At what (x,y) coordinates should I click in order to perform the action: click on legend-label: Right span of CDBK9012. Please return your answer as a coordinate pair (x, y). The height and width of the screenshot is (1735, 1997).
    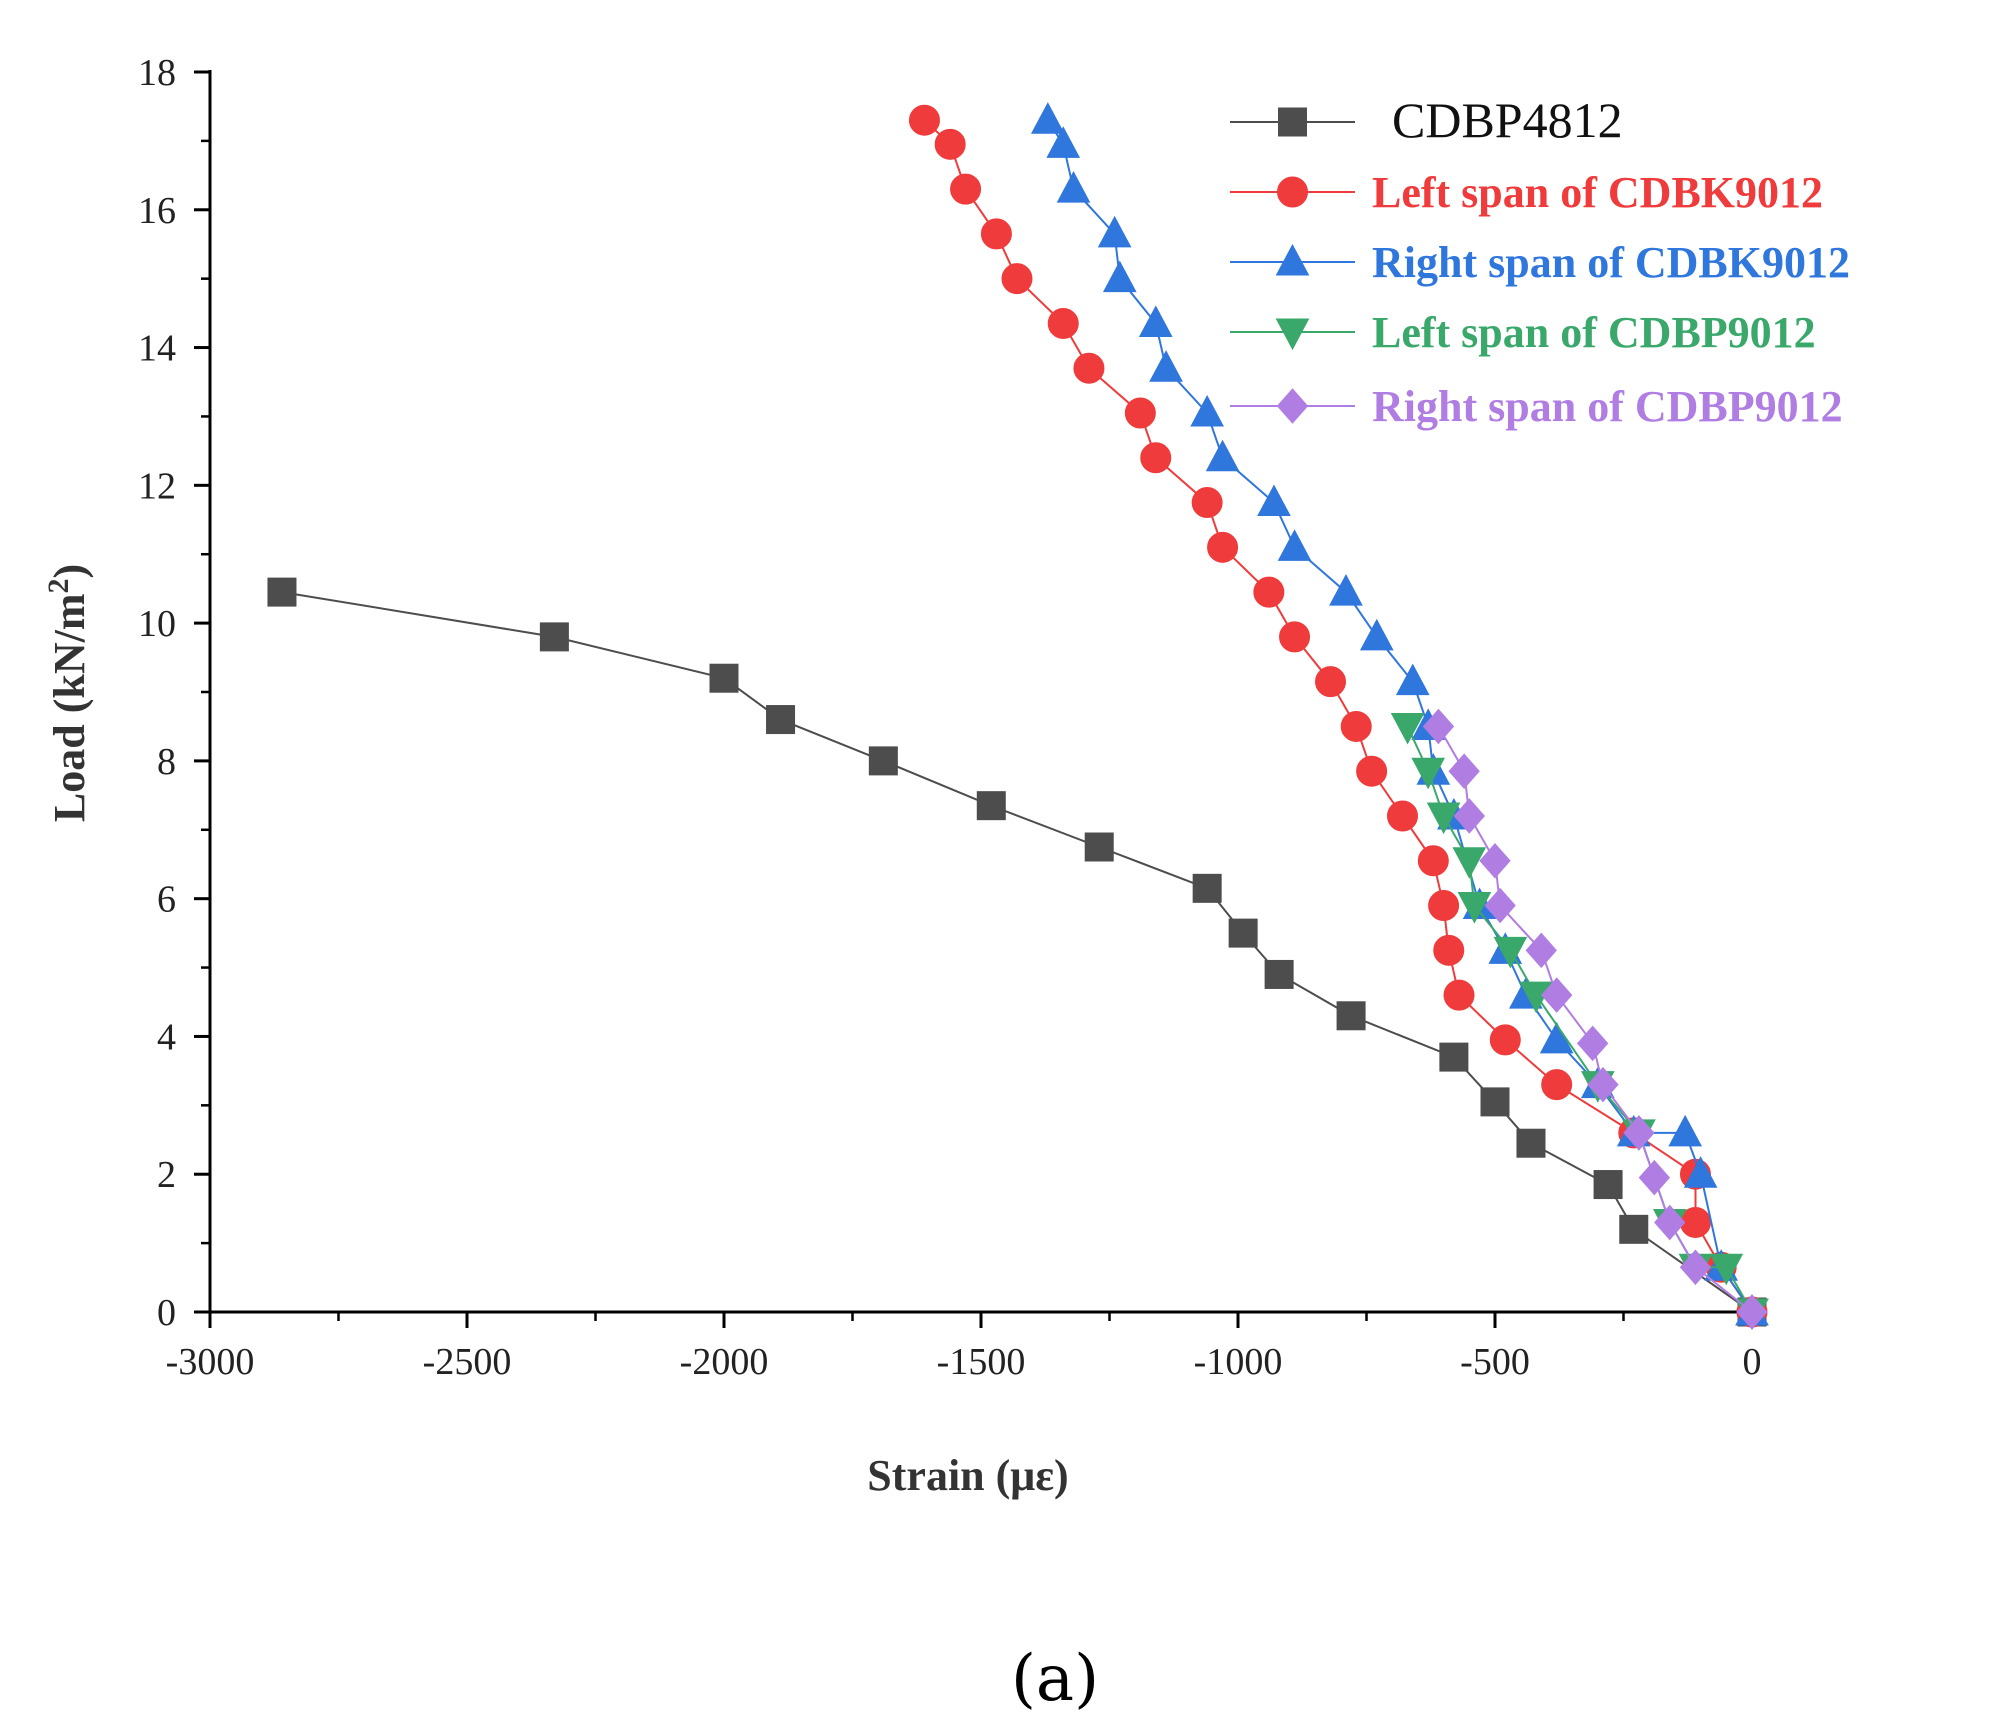
    Looking at the image, I should click on (1611, 262).